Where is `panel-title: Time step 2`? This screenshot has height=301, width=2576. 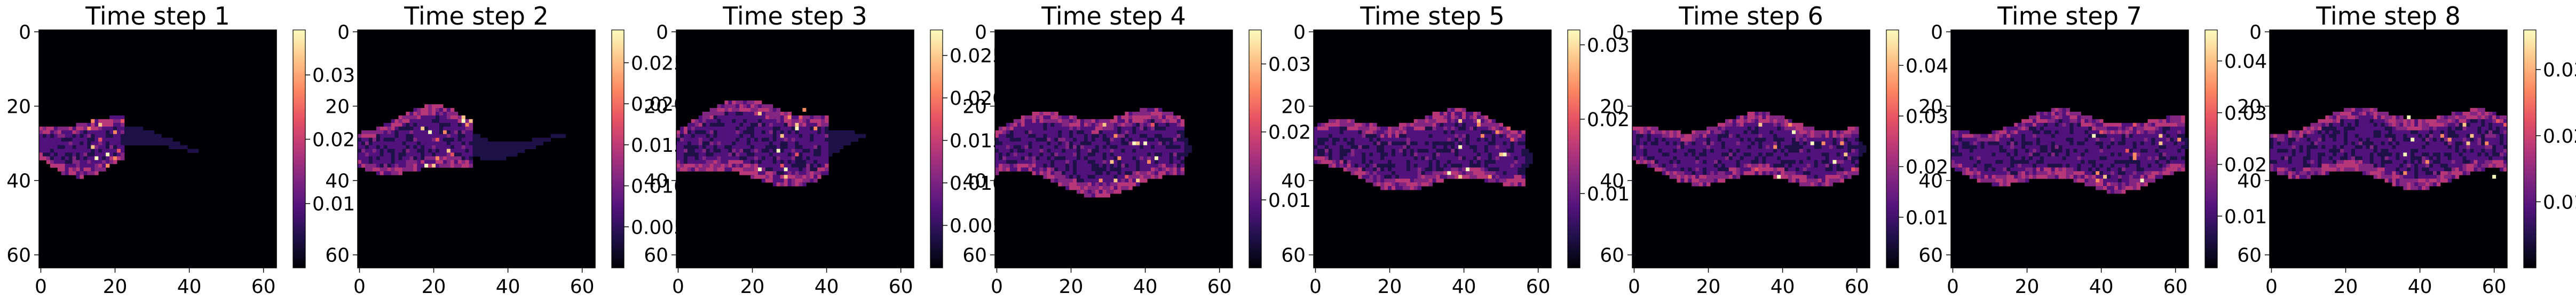
panel-title: Time step 2 is located at coordinates (476, 16).